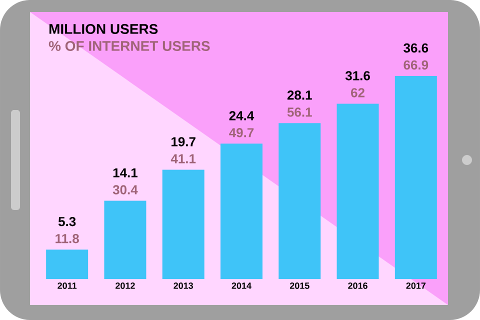 This screenshot has height=320, width=480. Describe the element at coordinates (300, 285) in the screenshot. I see `x-tick-label: 2015` at that location.